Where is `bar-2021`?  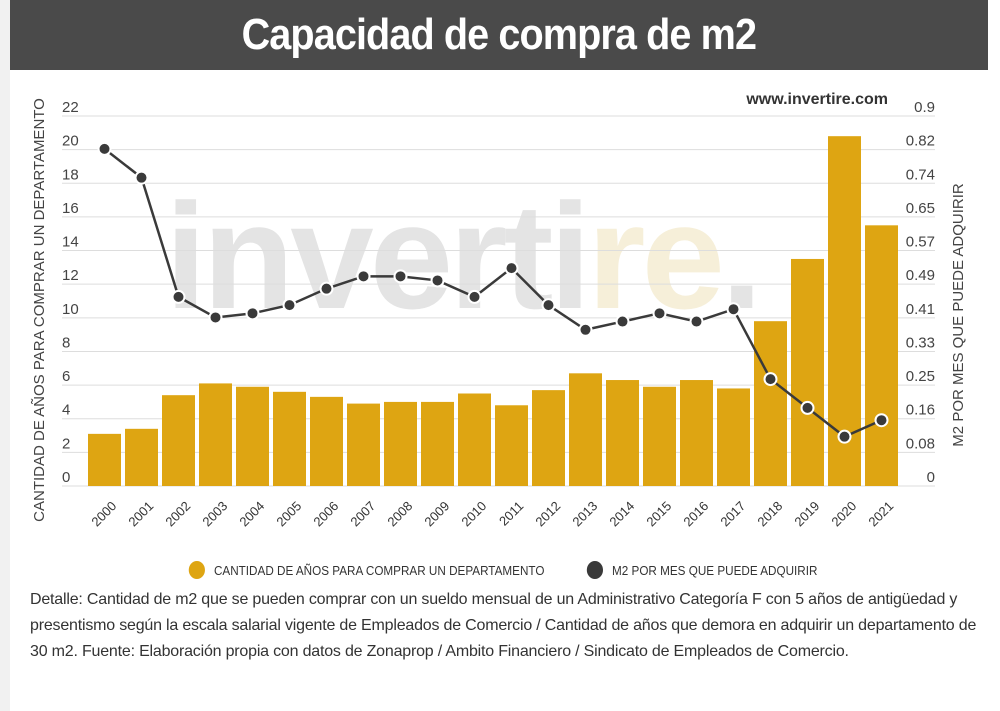
bar-2021 is located at coordinates (881, 355).